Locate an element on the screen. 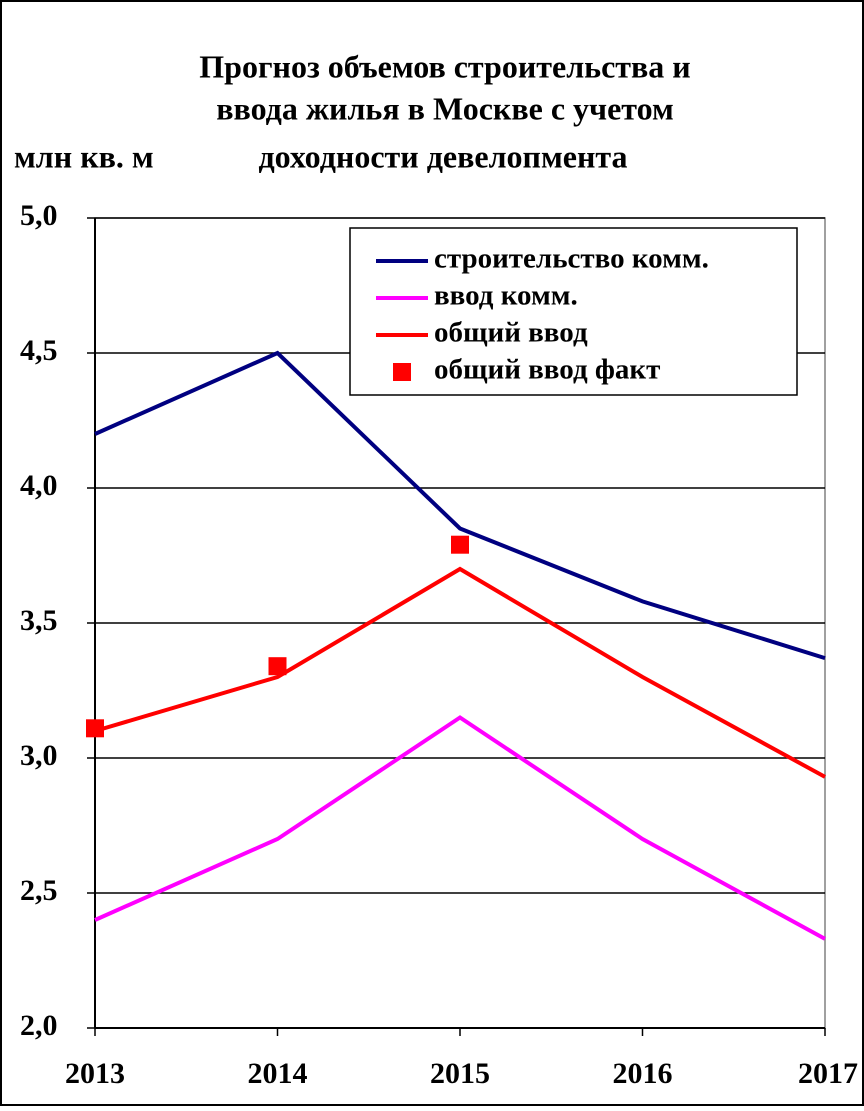 Image resolution: width=864 pixels, height=1111 pixels. y-tick-label: 2,5 is located at coordinates (39, 890).